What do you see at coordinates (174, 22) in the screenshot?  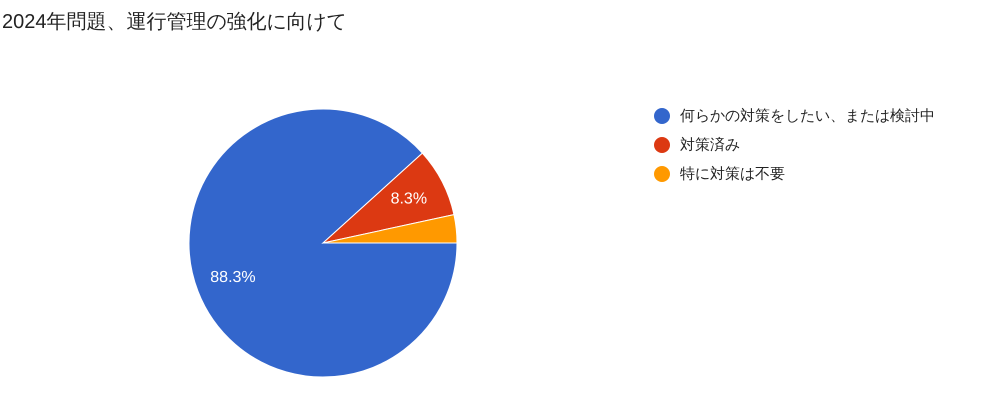 I see `chart-title: 2024年問題、運行管理の強化に向けて` at bounding box center [174, 22].